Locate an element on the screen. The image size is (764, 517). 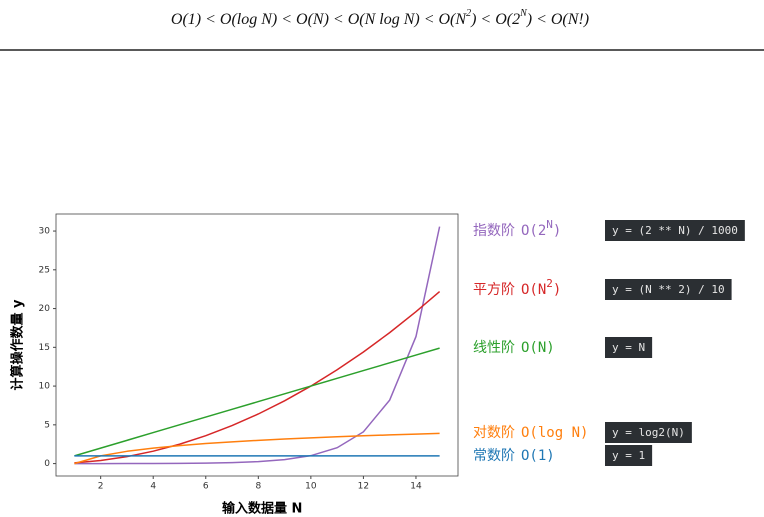
code-box: y = (2 ** N) / 1000 is located at coordinates (675, 230).